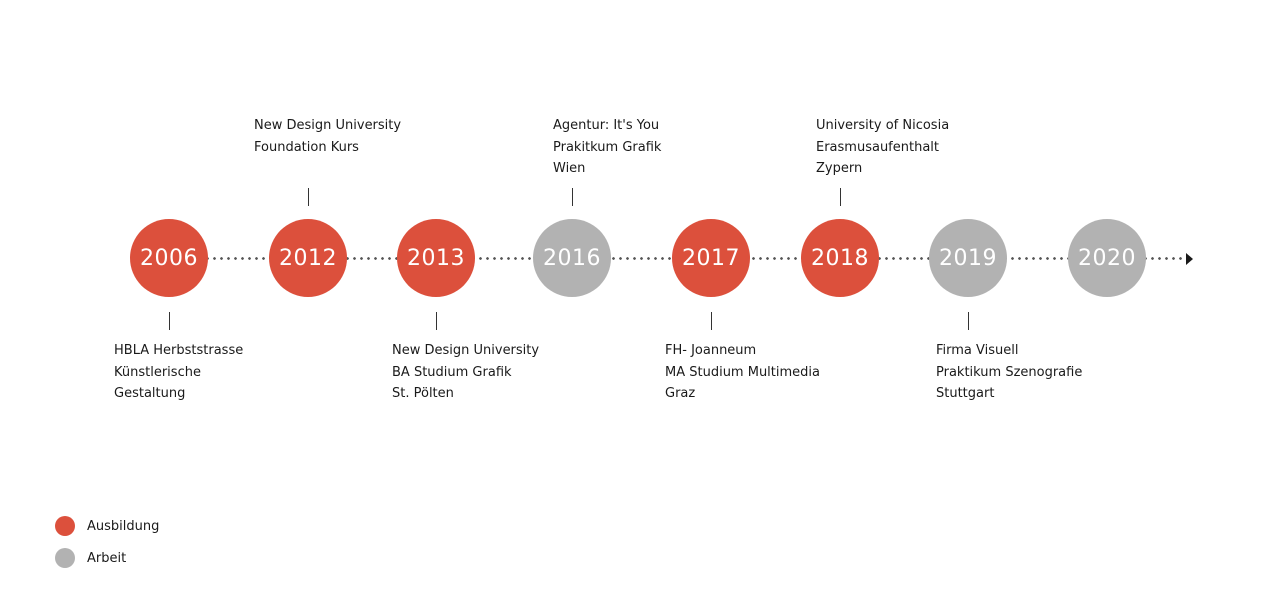  What do you see at coordinates (606, 125) in the screenshot?
I see `entry-title: Agentur: It's You` at bounding box center [606, 125].